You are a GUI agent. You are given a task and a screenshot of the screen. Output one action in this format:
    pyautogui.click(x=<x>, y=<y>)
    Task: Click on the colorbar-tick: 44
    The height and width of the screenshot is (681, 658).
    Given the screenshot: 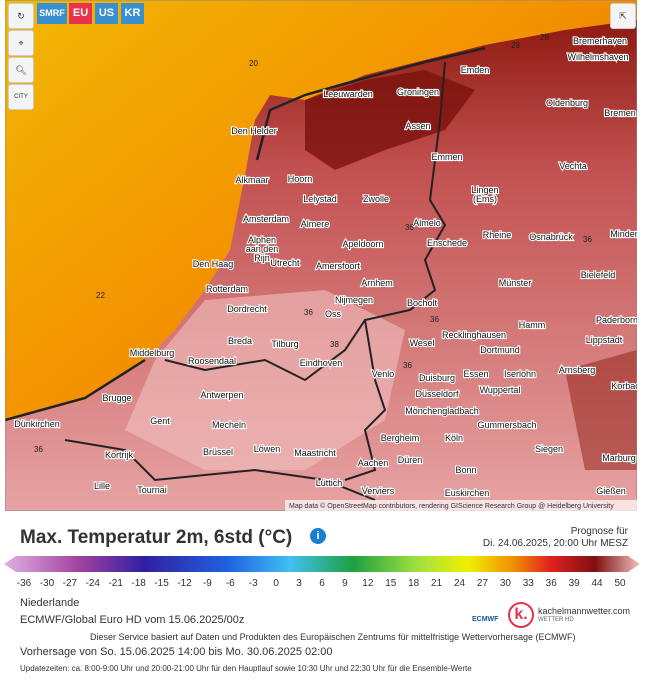 What is the action you would take?
    pyautogui.click(x=598, y=583)
    